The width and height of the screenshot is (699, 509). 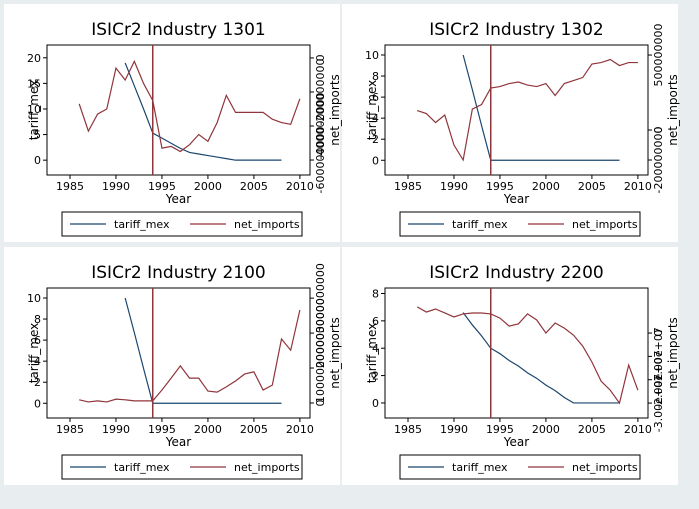 What do you see at coordinates (178, 273) in the screenshot?
I see `chart-title: ISICr2 Industry 2100` at bounding box center [178, 273].